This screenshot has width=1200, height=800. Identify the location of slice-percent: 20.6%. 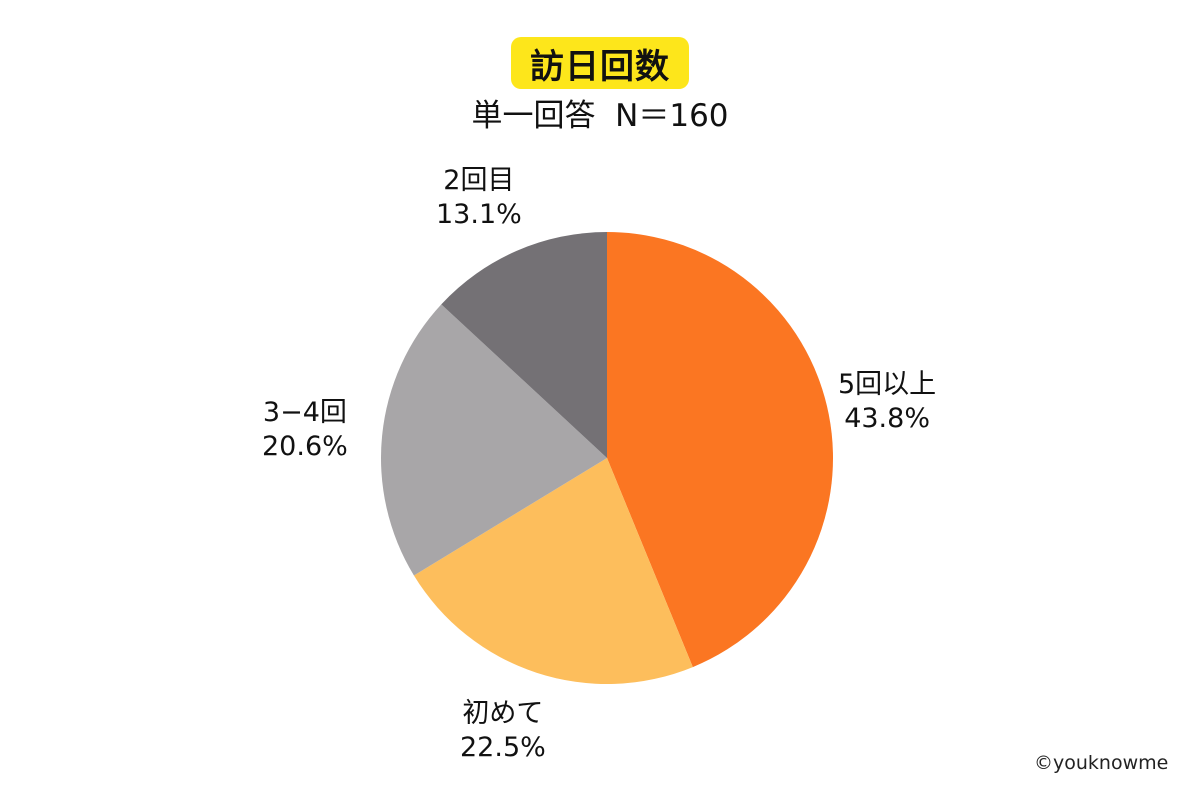
(305, 446).